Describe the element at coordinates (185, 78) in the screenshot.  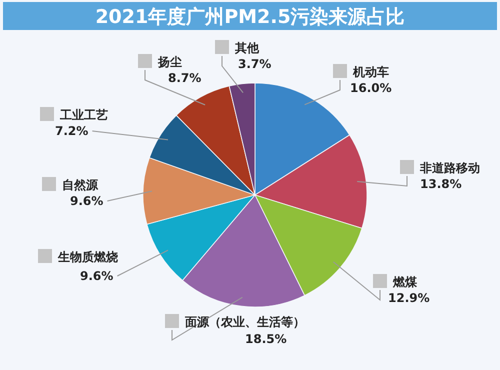
I see `data-label: 8.7%` at that location.